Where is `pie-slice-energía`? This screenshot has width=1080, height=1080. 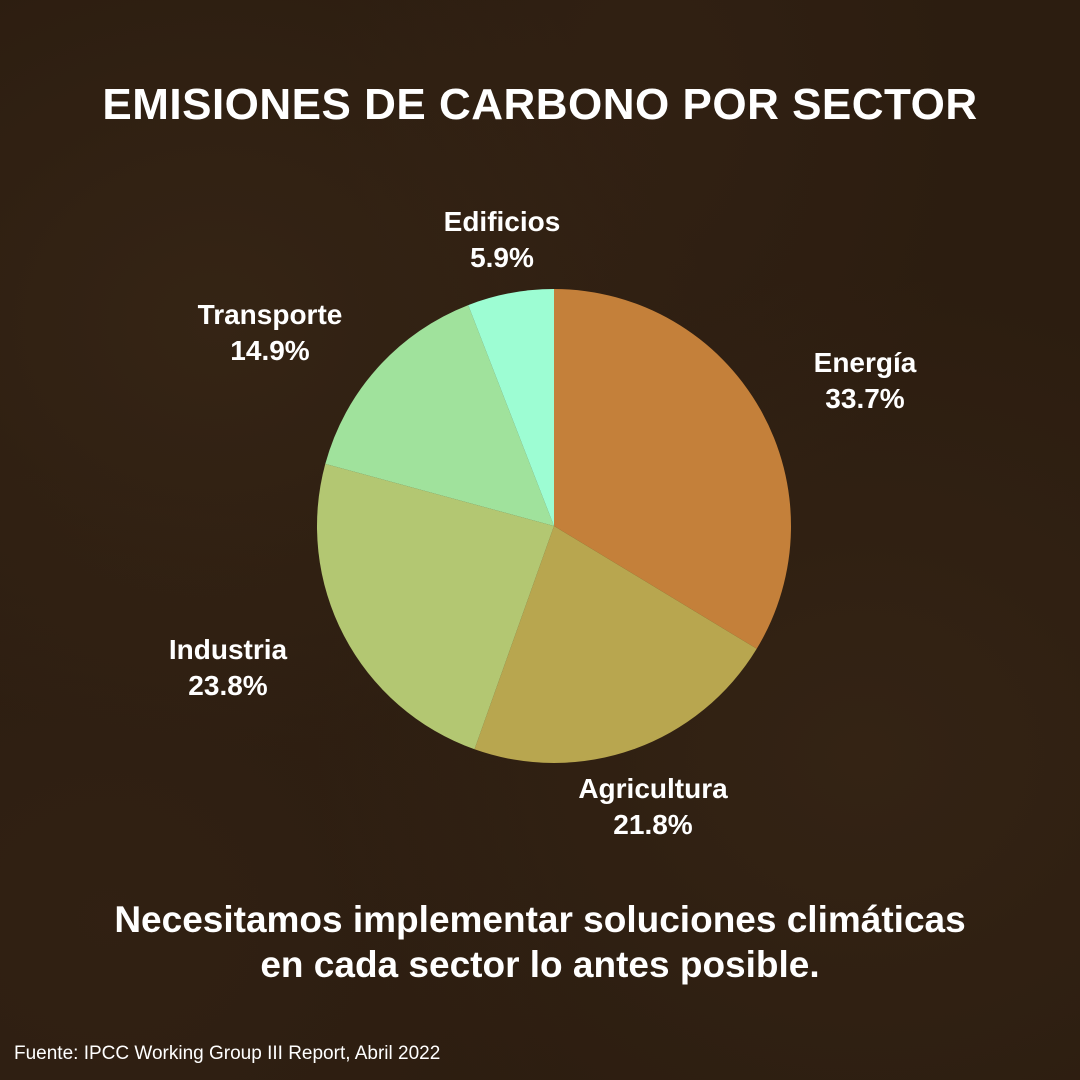 pie-slice-energía is located at coordinates (672, 469).